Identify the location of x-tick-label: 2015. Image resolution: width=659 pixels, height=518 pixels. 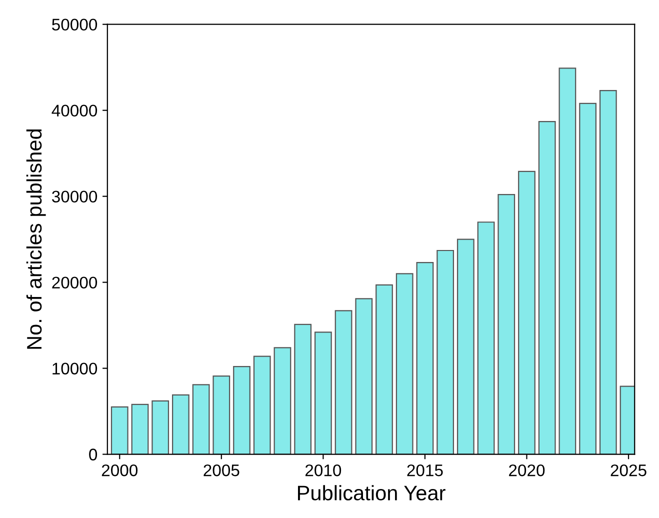
(425, 470).